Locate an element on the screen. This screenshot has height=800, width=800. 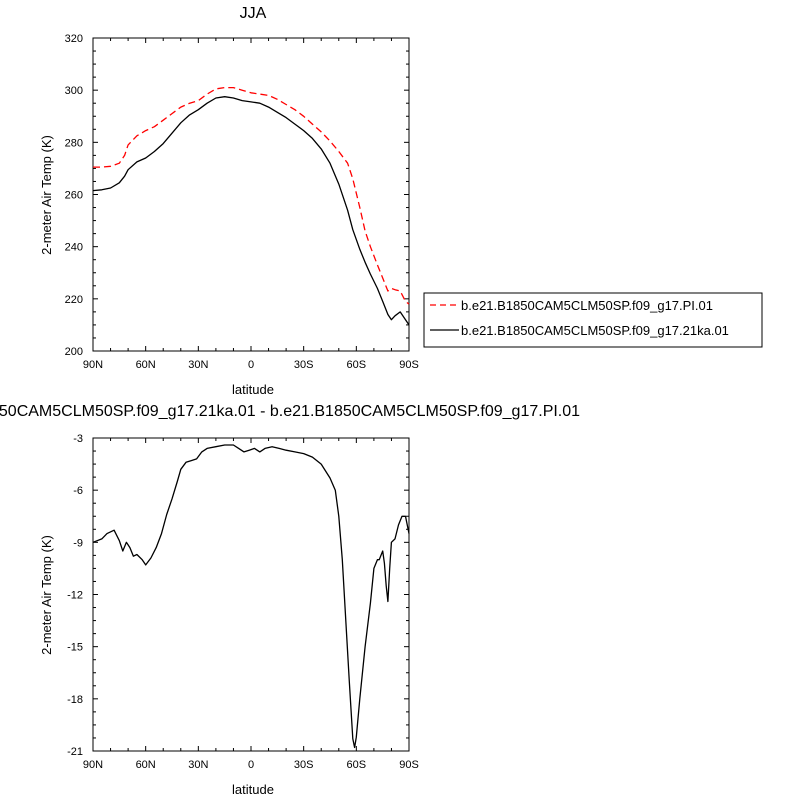
bottom-x-tick-label: 90N is located at coordinates (93, 765).